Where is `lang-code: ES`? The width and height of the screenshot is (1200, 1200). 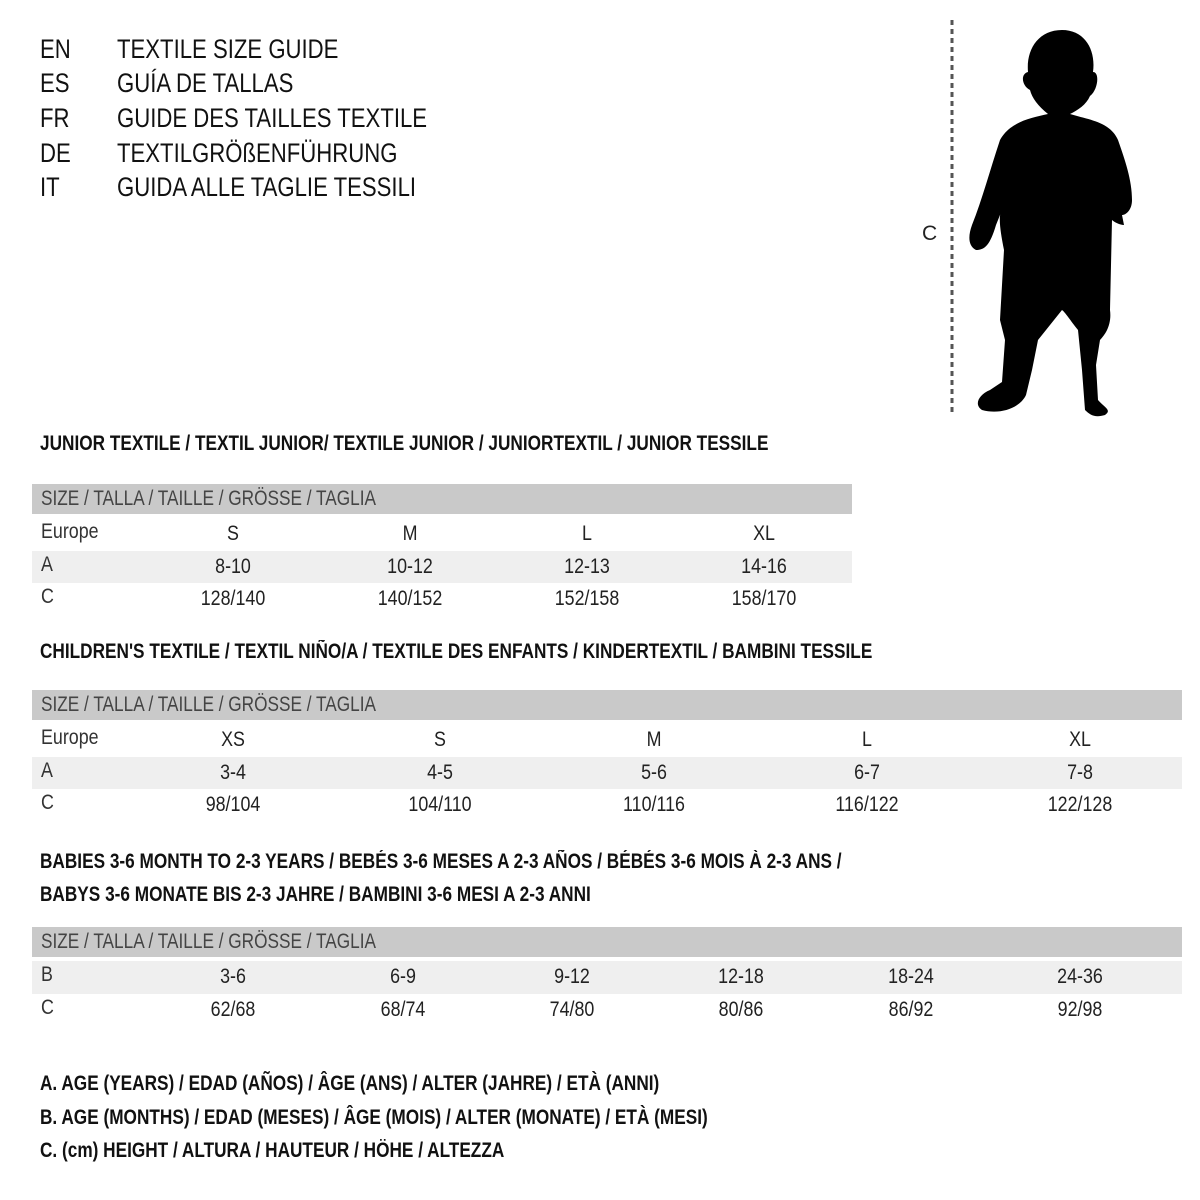
lang-code: ES is located at coordinates (55, 83).